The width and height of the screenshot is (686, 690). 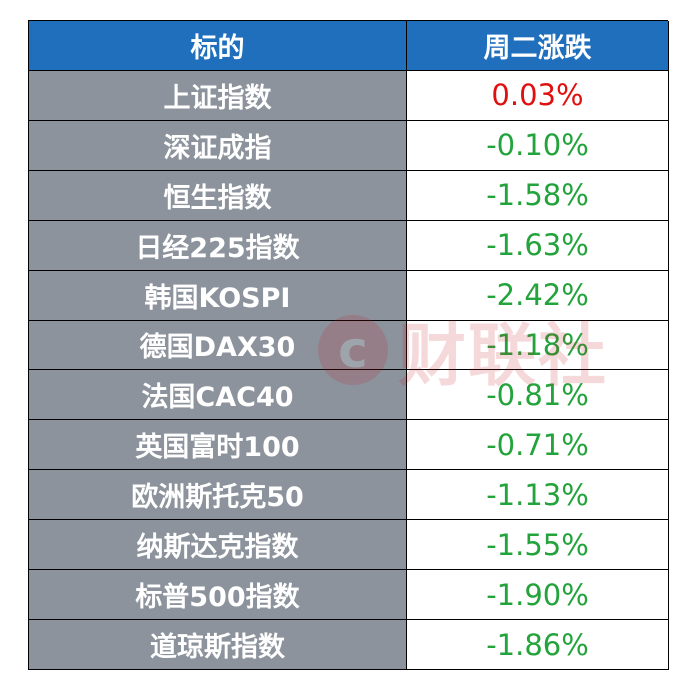 What do you see at coordinates (218, 245) in the screenshot?
I see `row-name: 日经225指数` at bounding box center [218, 245].